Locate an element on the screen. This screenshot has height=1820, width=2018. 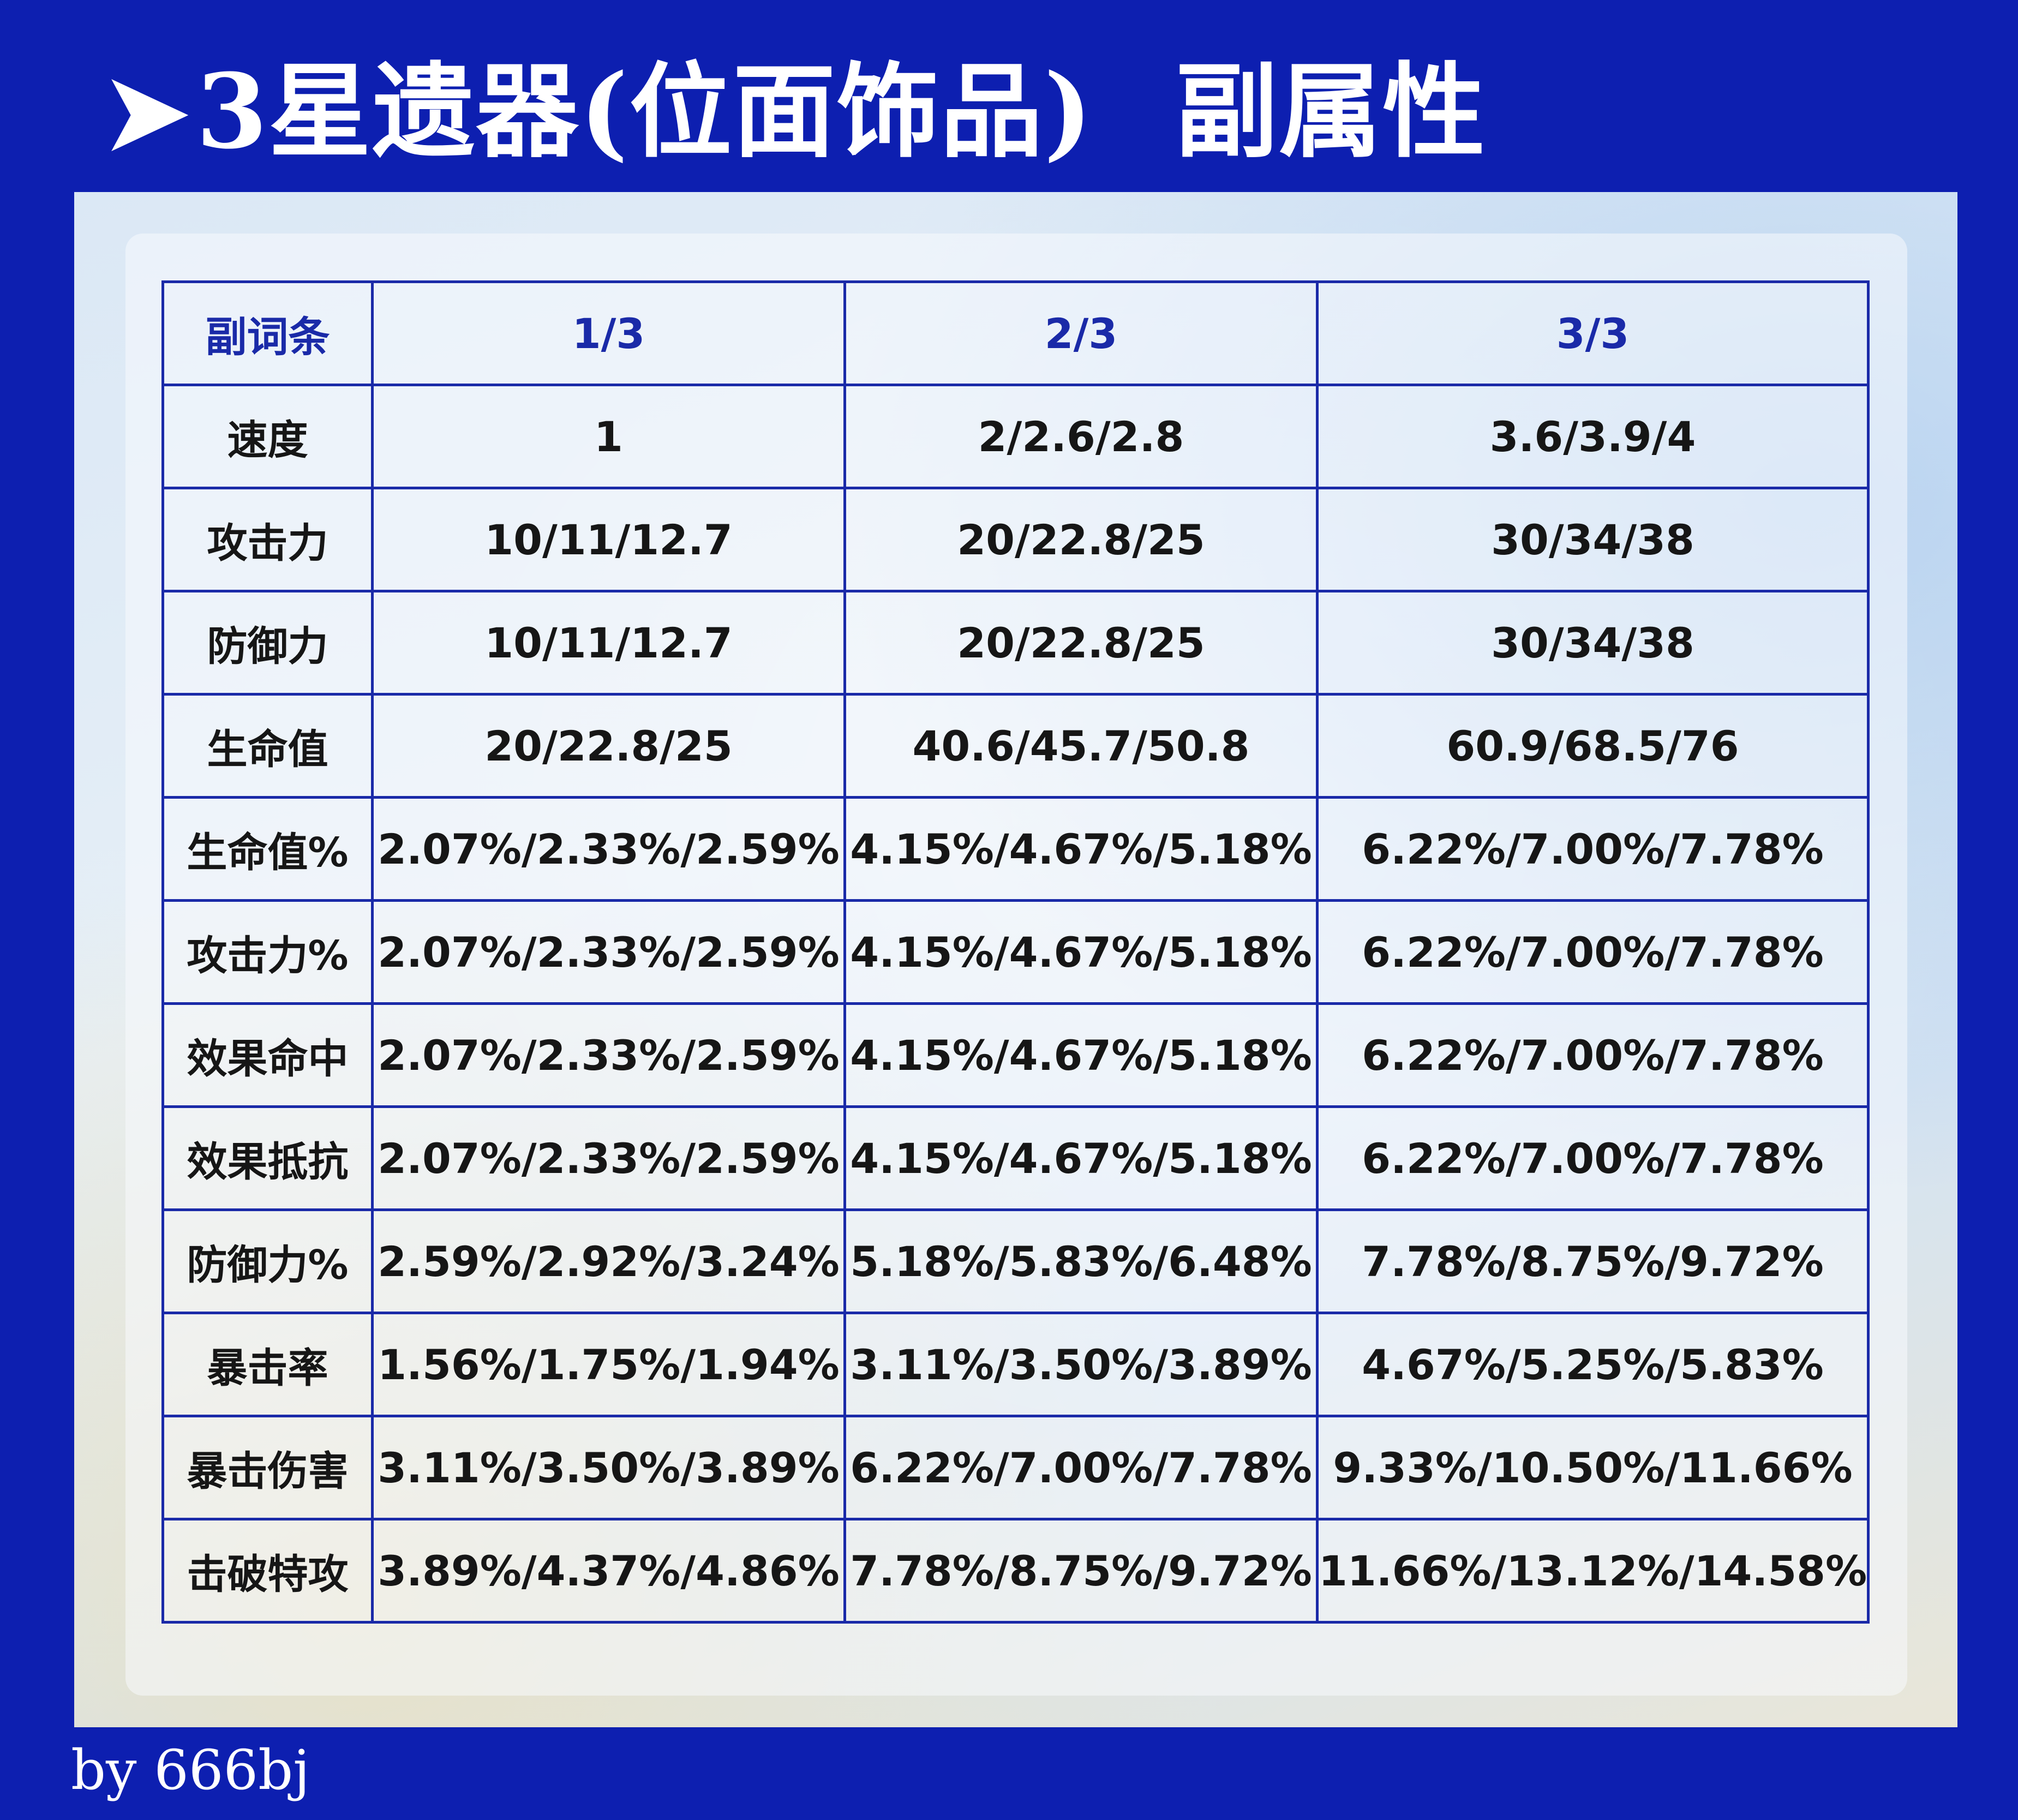
table-cell: 2/2.6/2.8 is located at coordinates (1081, 436).